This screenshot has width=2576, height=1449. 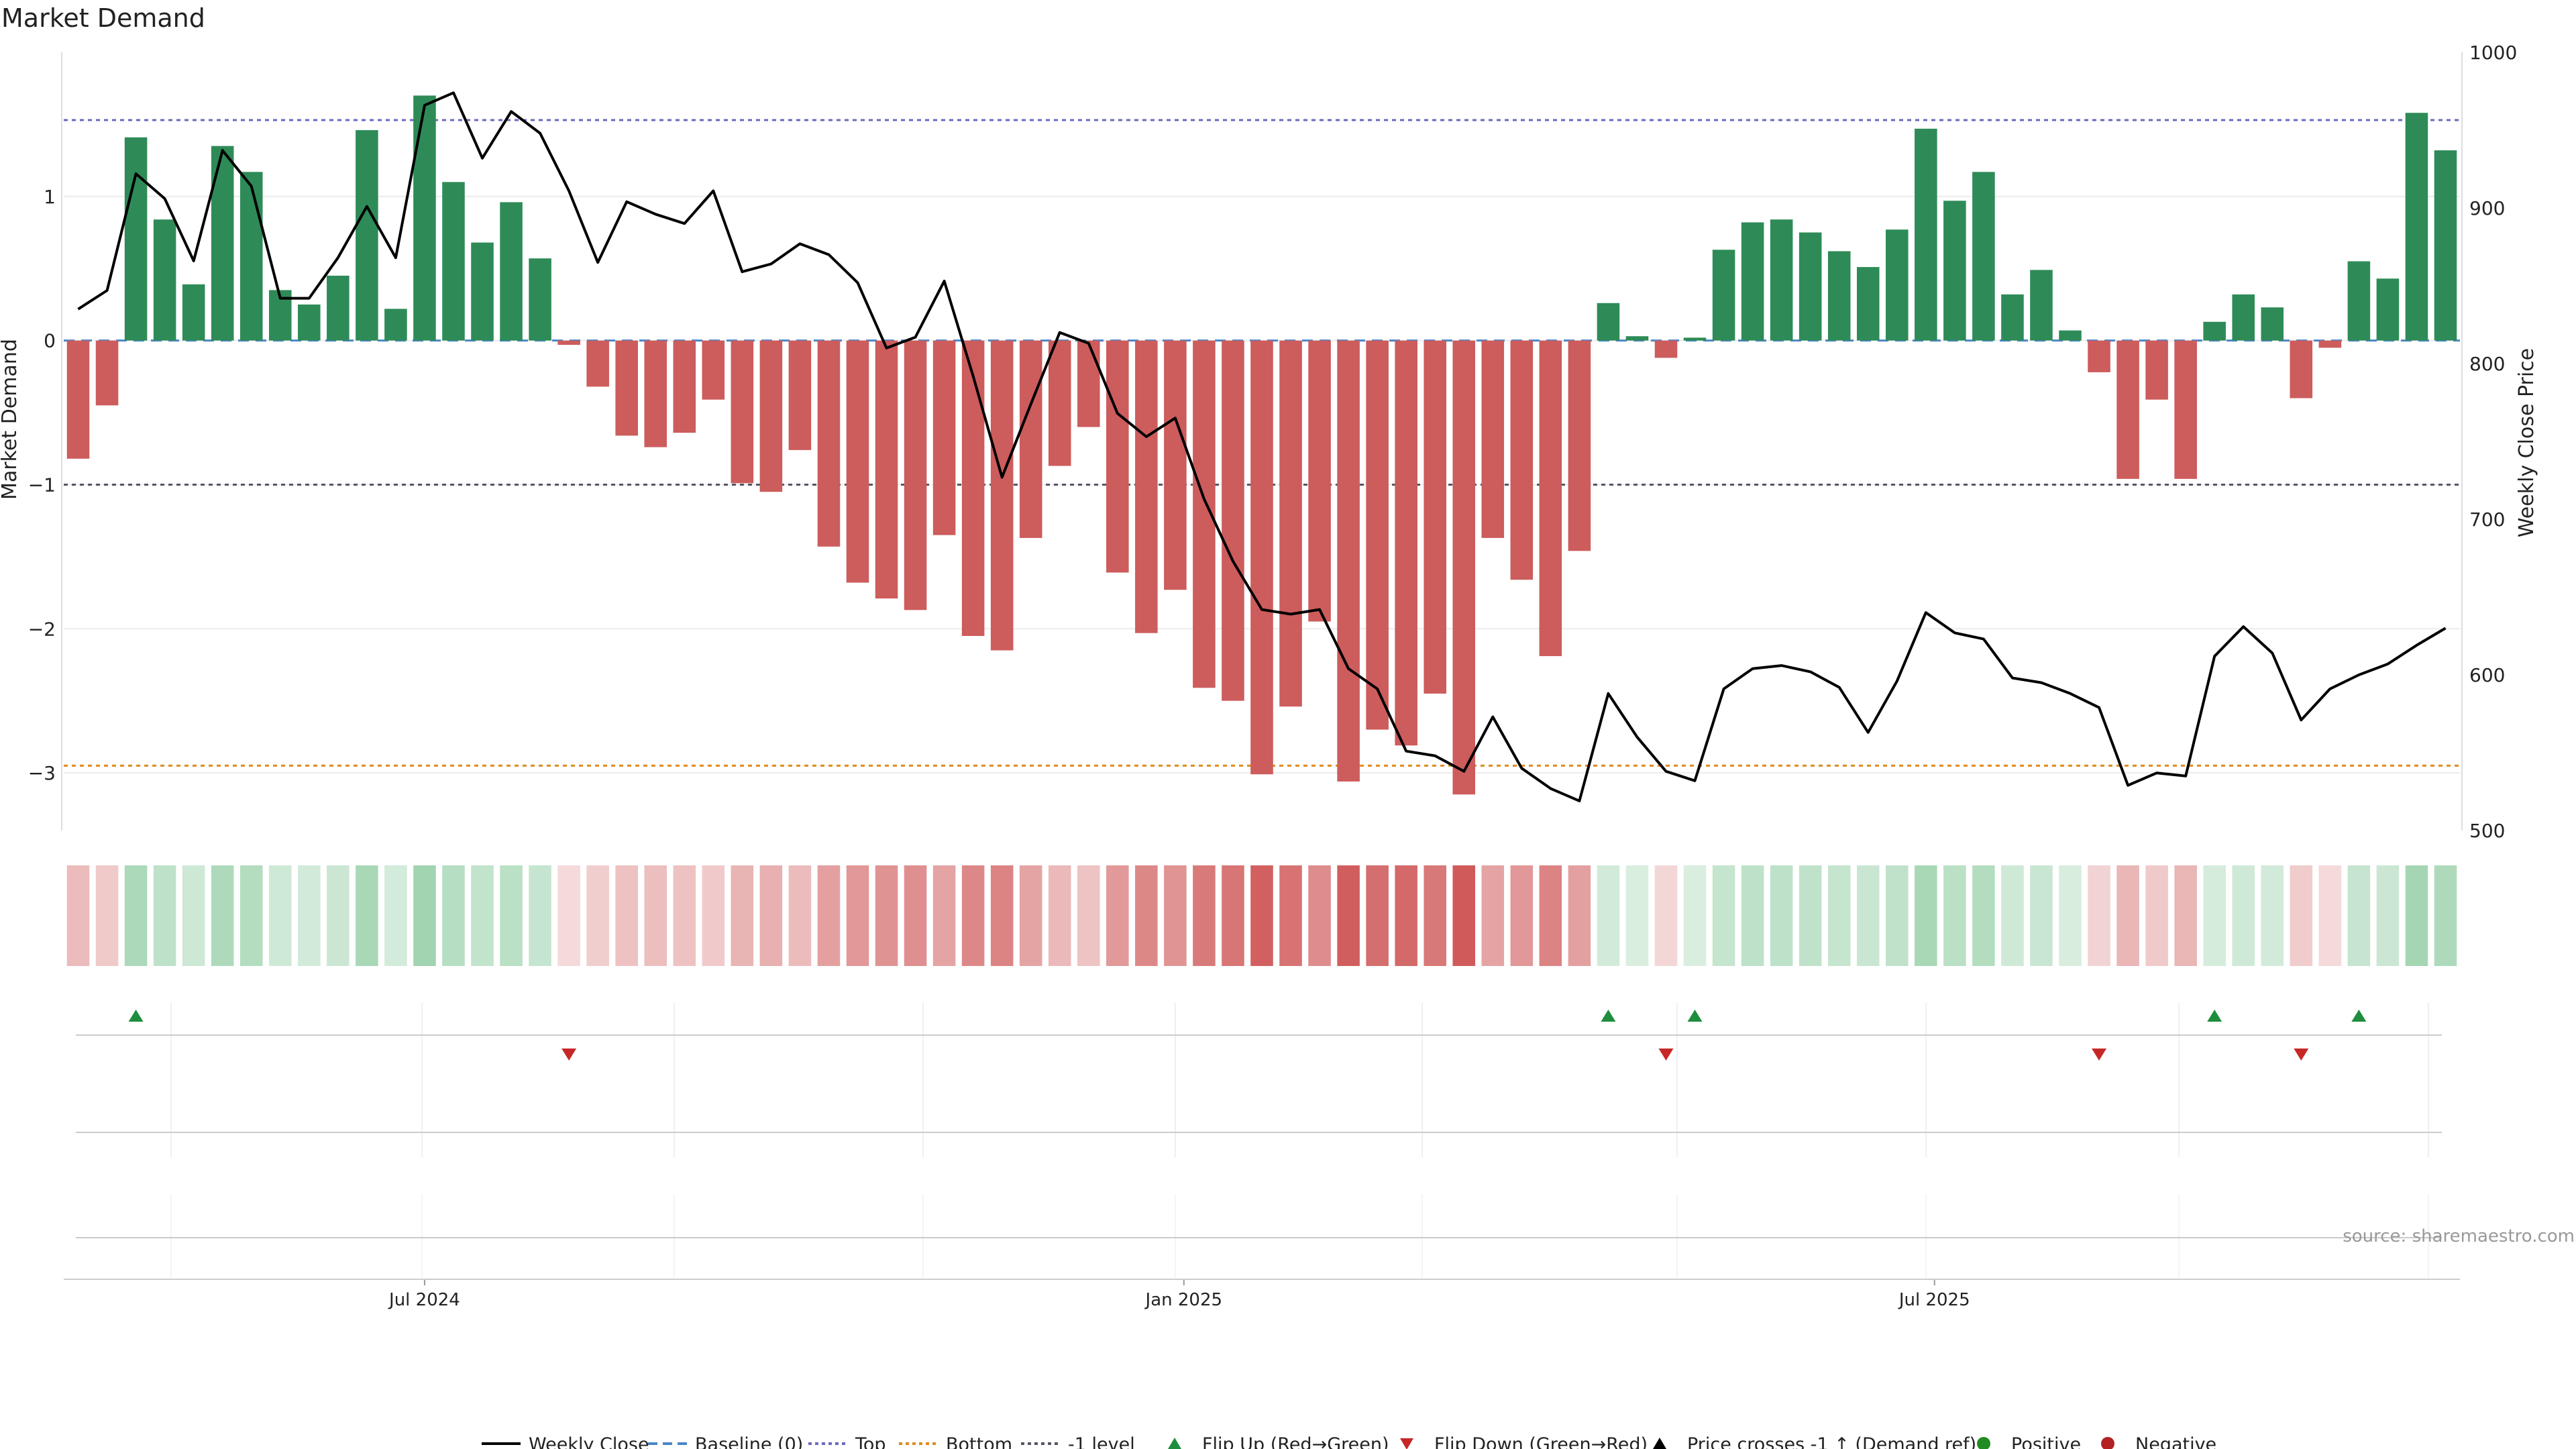 I want to click on y2-tick-label: 1000, so click(x=2493, y=53).